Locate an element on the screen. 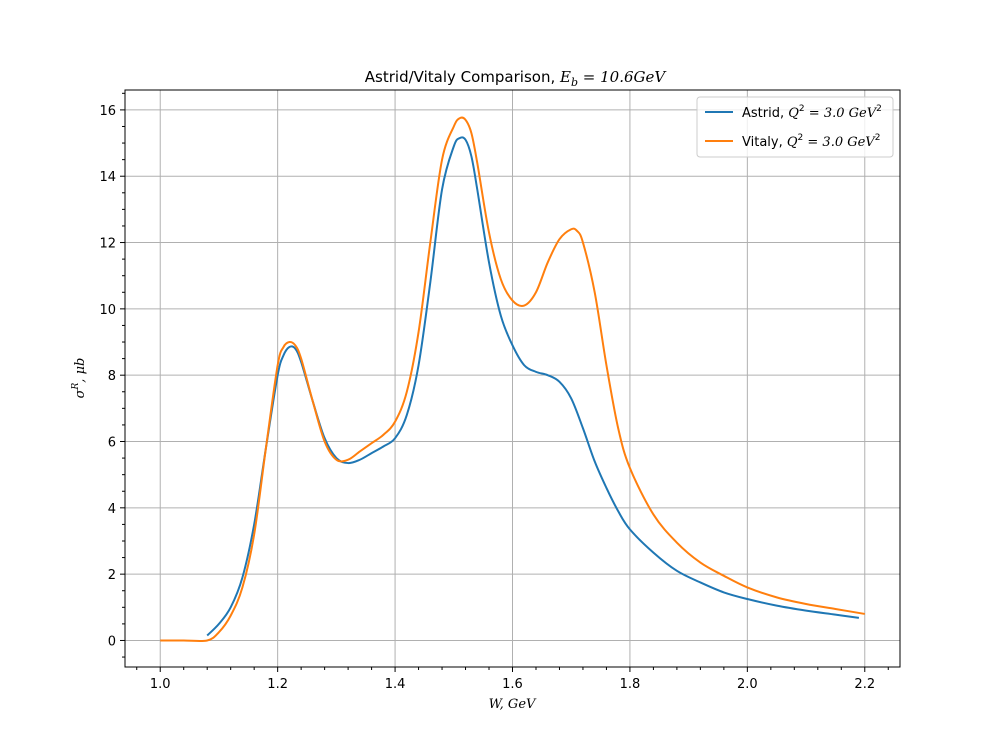 The height and width of the screenshot is (750, 1000). y-tick-label: 4 is located at coordinates (112, 509).